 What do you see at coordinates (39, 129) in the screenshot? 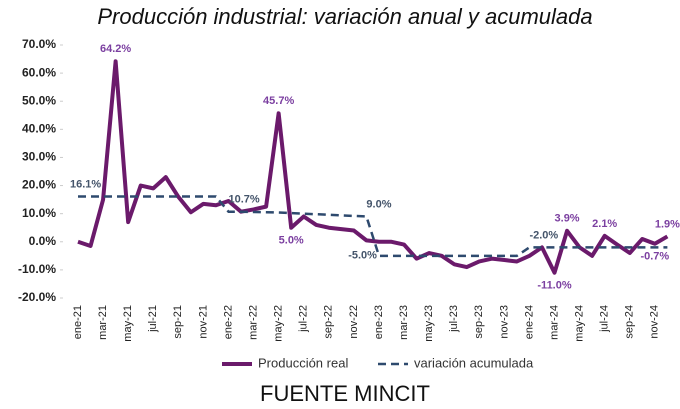
I see `y-tick-label: 40.0%` at bounding box center [39, 129].